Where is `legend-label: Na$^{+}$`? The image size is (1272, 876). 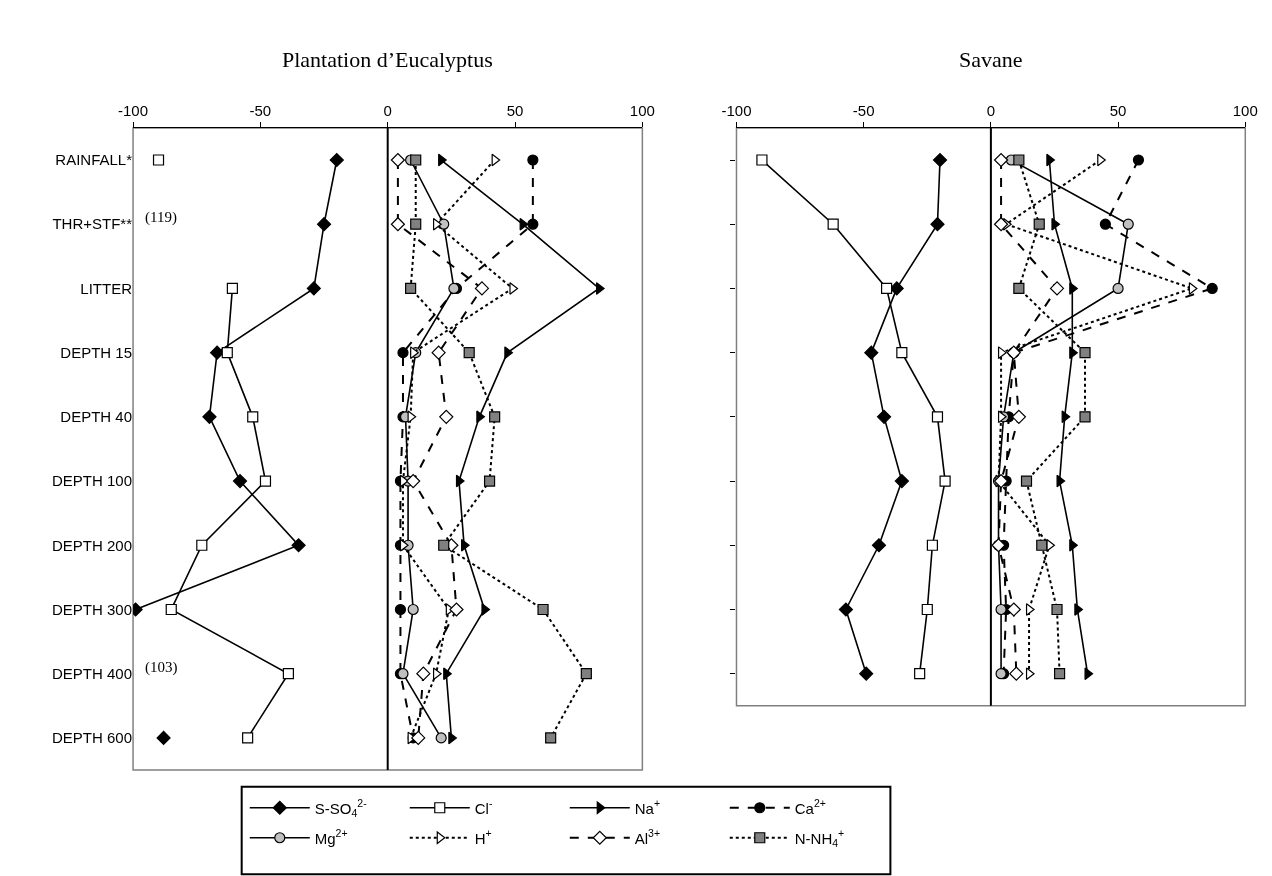
legend-label: Na$^{+}$ is located at coordinates (647, 807).